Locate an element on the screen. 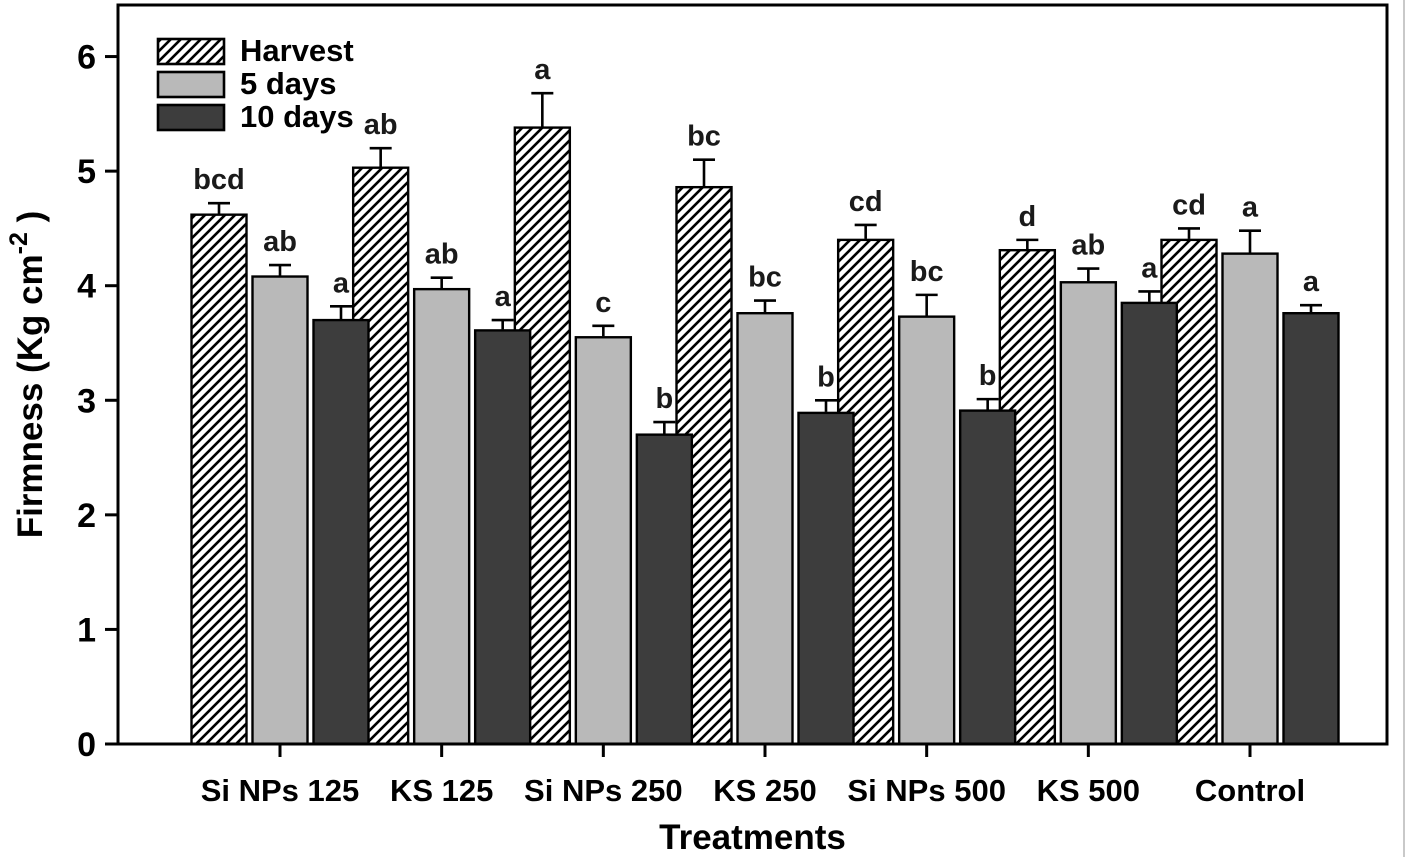  legend-swatch-10-days is located at coordinates (191, 117).